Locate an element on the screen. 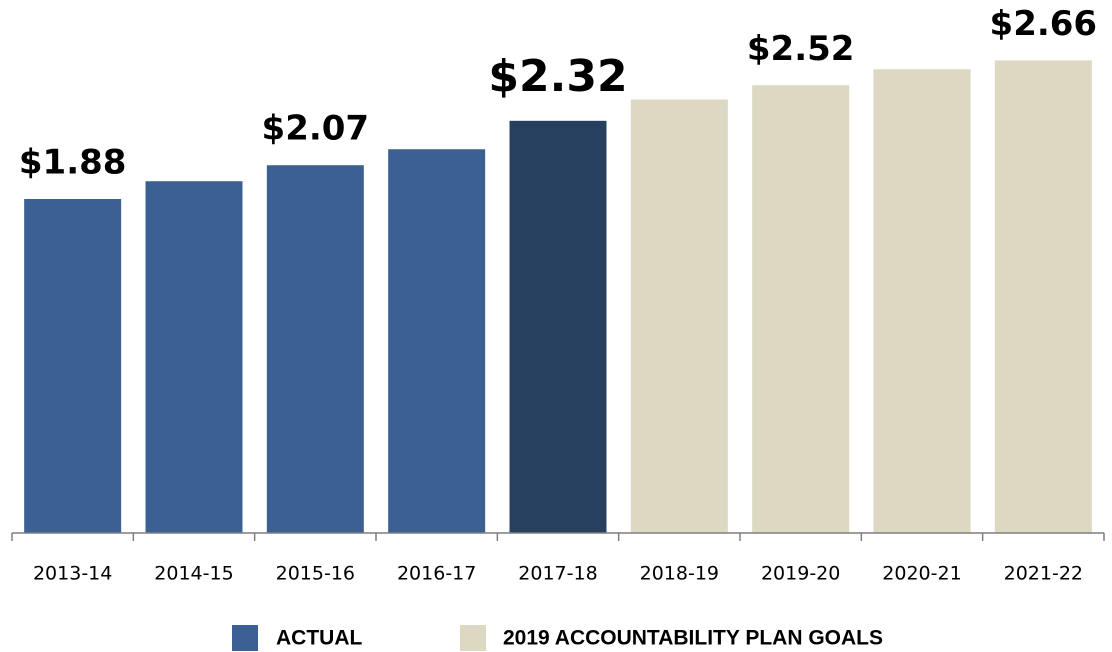 This screenshot has width=1112, height=652. value-label: $1.88 is located at coordinates (73, 162).